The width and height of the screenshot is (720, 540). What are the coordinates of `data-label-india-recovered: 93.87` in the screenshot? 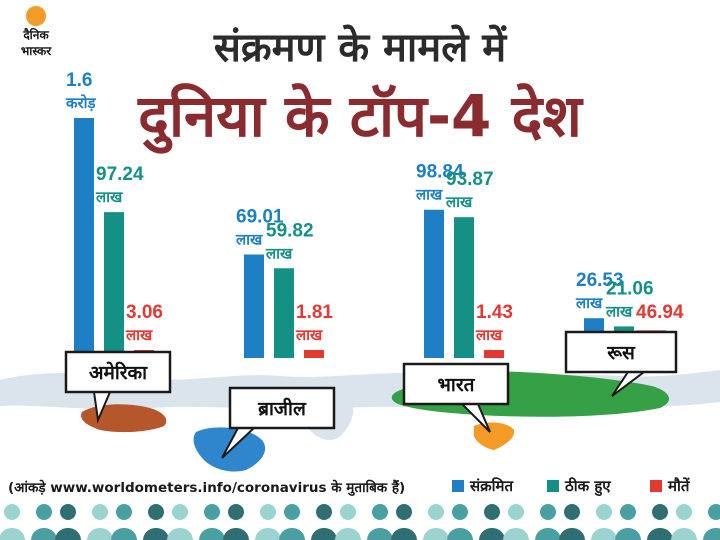 It's located at (470, 179).